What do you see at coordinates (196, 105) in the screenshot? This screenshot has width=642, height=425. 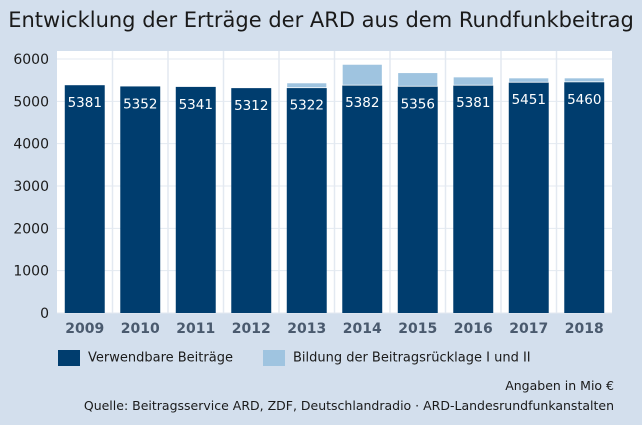 I see `data-label: 5341` at bounding box center [196, 105].